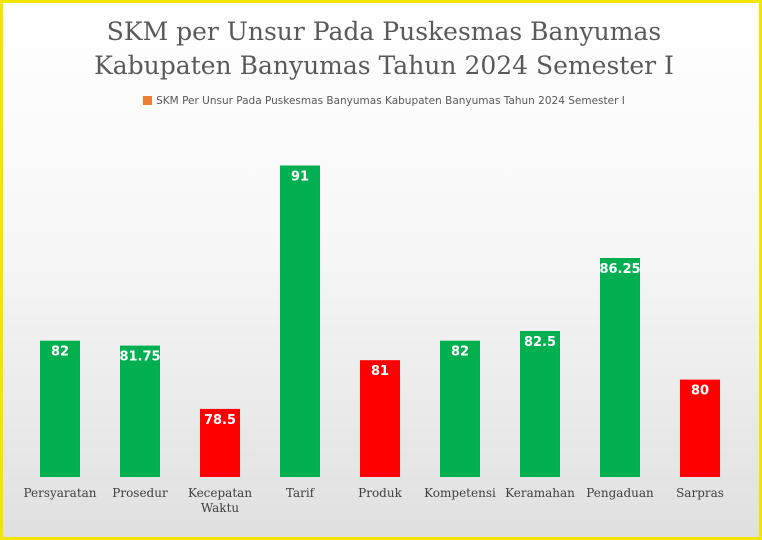  What do you see at coordinates (384, 65) in the screenshot?
I see `chart-title-line-2: Kabupaten Banyumas Tahun 2024 Semester I` at bounding box center [384, 65].